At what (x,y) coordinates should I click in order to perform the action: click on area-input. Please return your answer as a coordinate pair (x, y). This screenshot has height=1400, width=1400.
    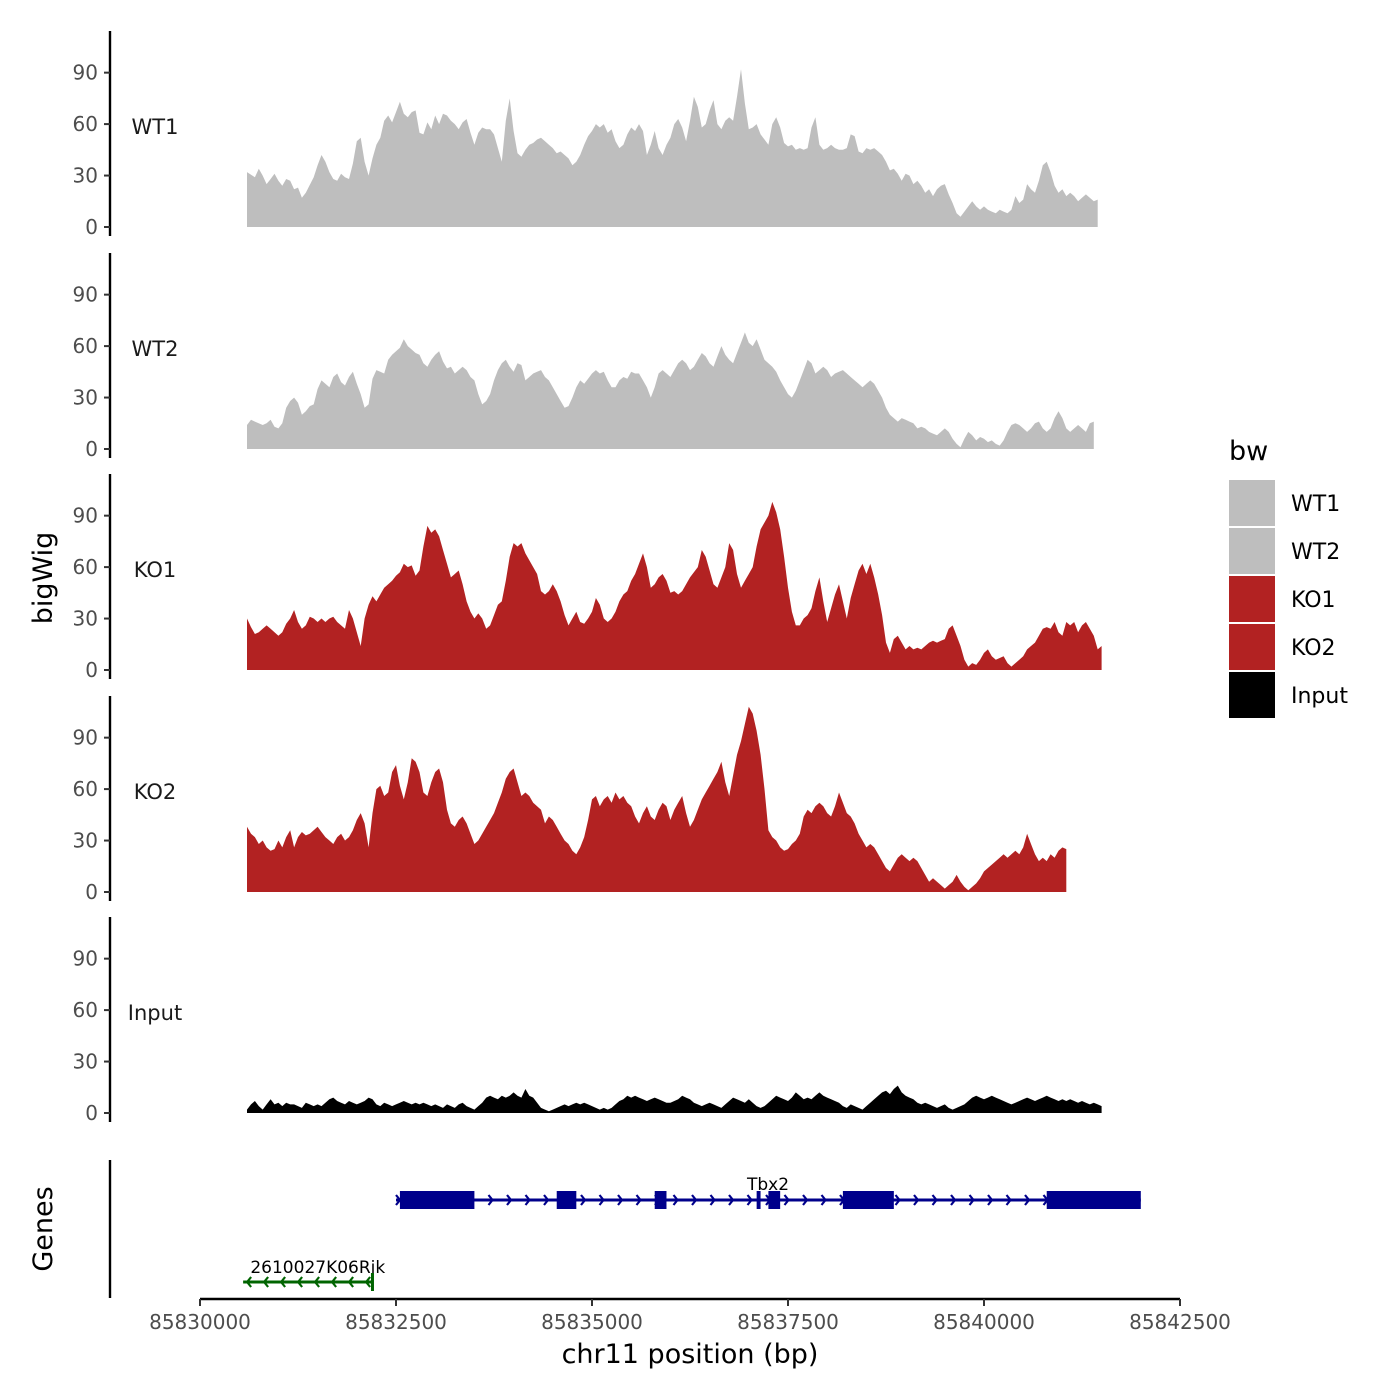
    Looking at the image, I should click on (674, 1099).